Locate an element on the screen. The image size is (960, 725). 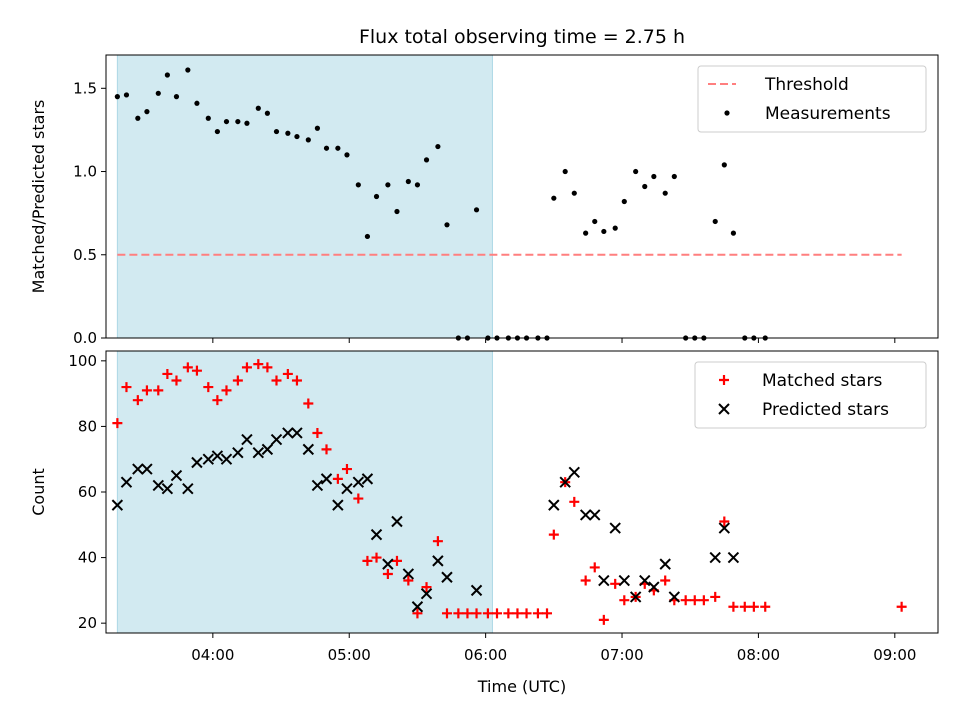
ratio-y-label: Matched/Predicted stars is located at coordinates (38, 197).